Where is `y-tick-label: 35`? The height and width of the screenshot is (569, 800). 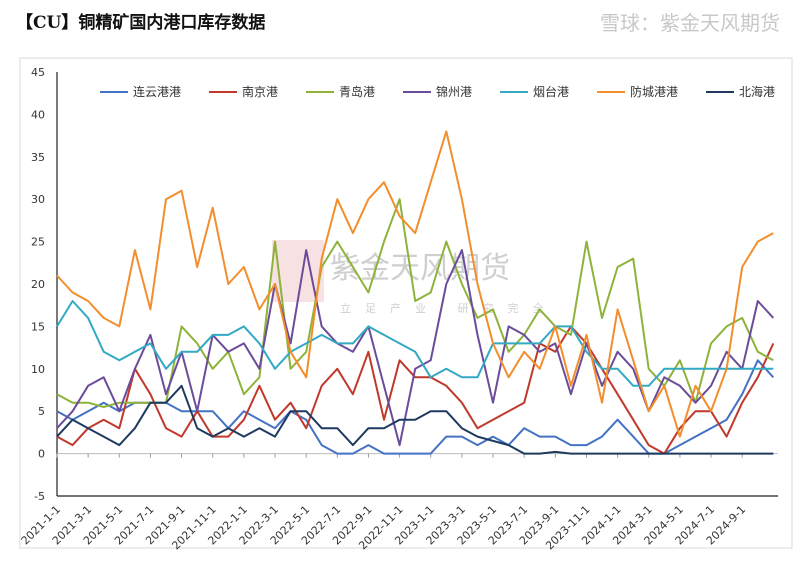
y-tick-label: 35 is located at coordinates (38, 157).